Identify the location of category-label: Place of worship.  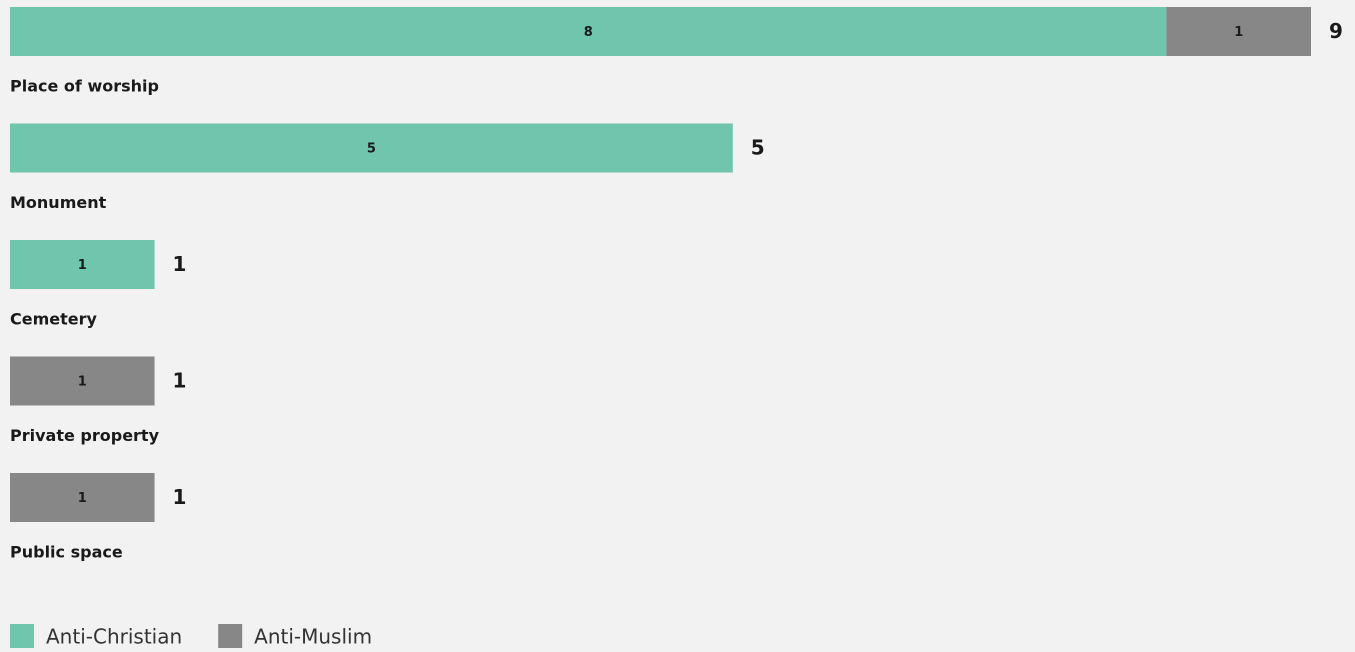
(84, 86).